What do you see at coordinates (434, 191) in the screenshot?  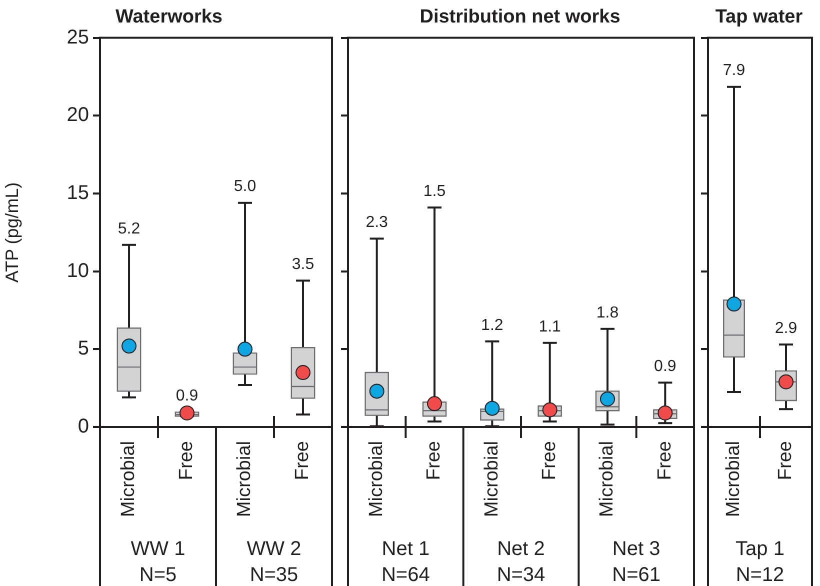 I see `text: 1.5` at bounding box center [434, 191].